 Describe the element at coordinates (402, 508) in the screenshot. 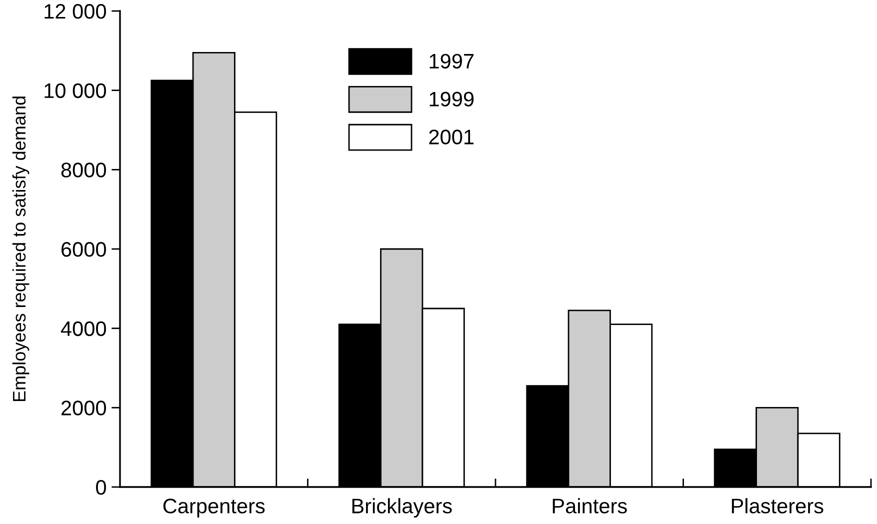

I see `x-tick-label: Bricklayers` at that location.